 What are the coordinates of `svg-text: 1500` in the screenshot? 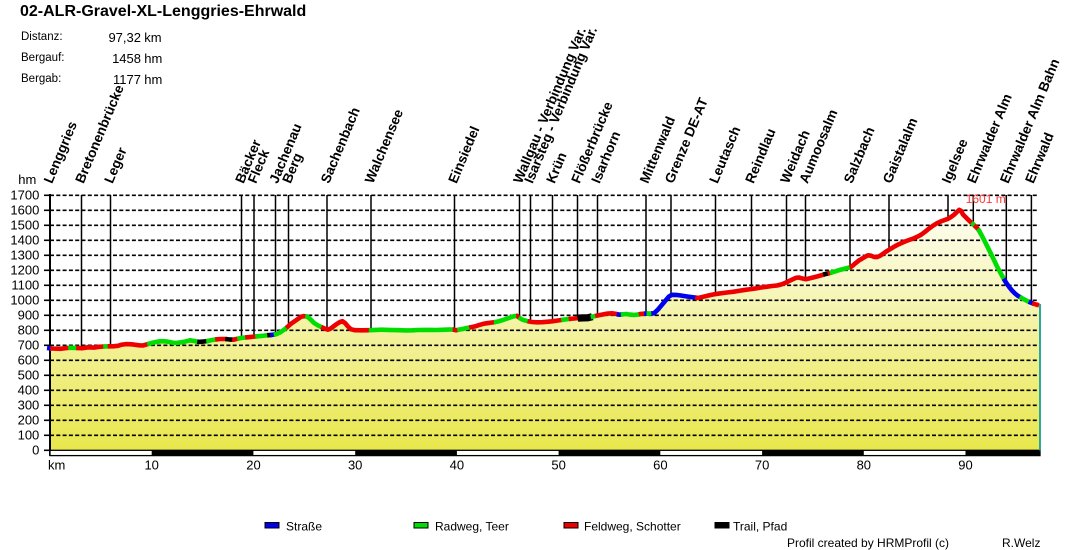 It's located at (24, 225).